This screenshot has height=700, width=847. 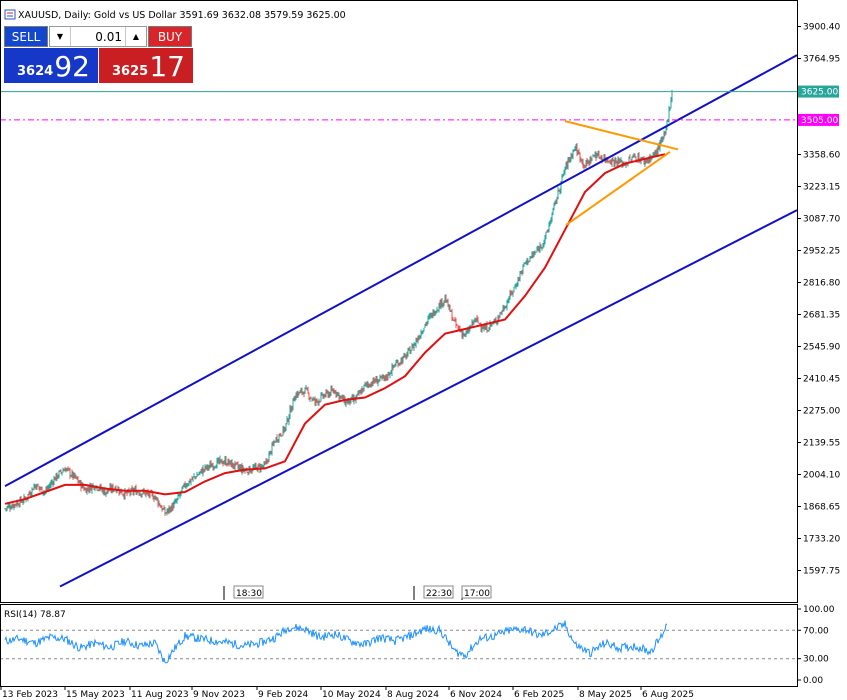 I want to click on y-tick-label: 1868.65, so click(x=821, y=508).